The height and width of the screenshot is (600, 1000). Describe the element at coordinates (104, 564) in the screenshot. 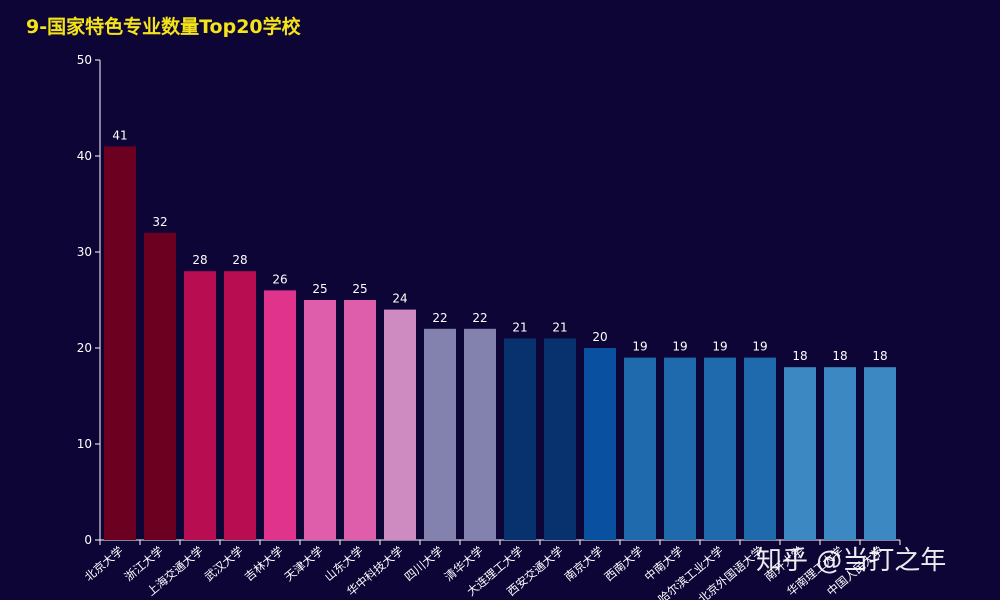

I see `x-tick-label: 北京大学` at that location.